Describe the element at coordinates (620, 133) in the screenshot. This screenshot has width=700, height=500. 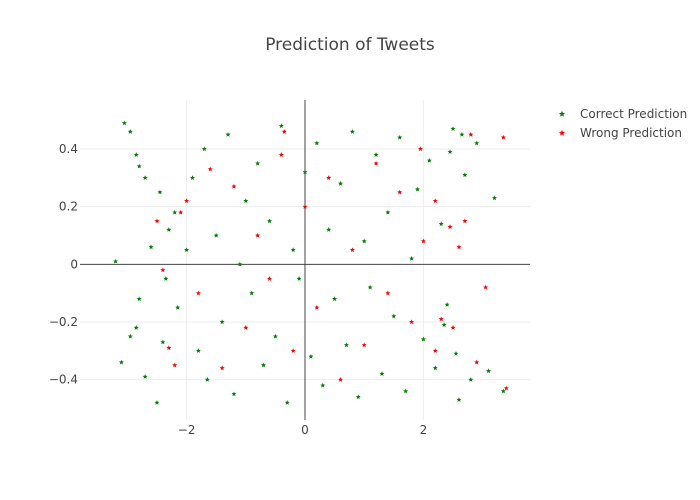
I see `legend-item: Wrong Prediction` at that location.